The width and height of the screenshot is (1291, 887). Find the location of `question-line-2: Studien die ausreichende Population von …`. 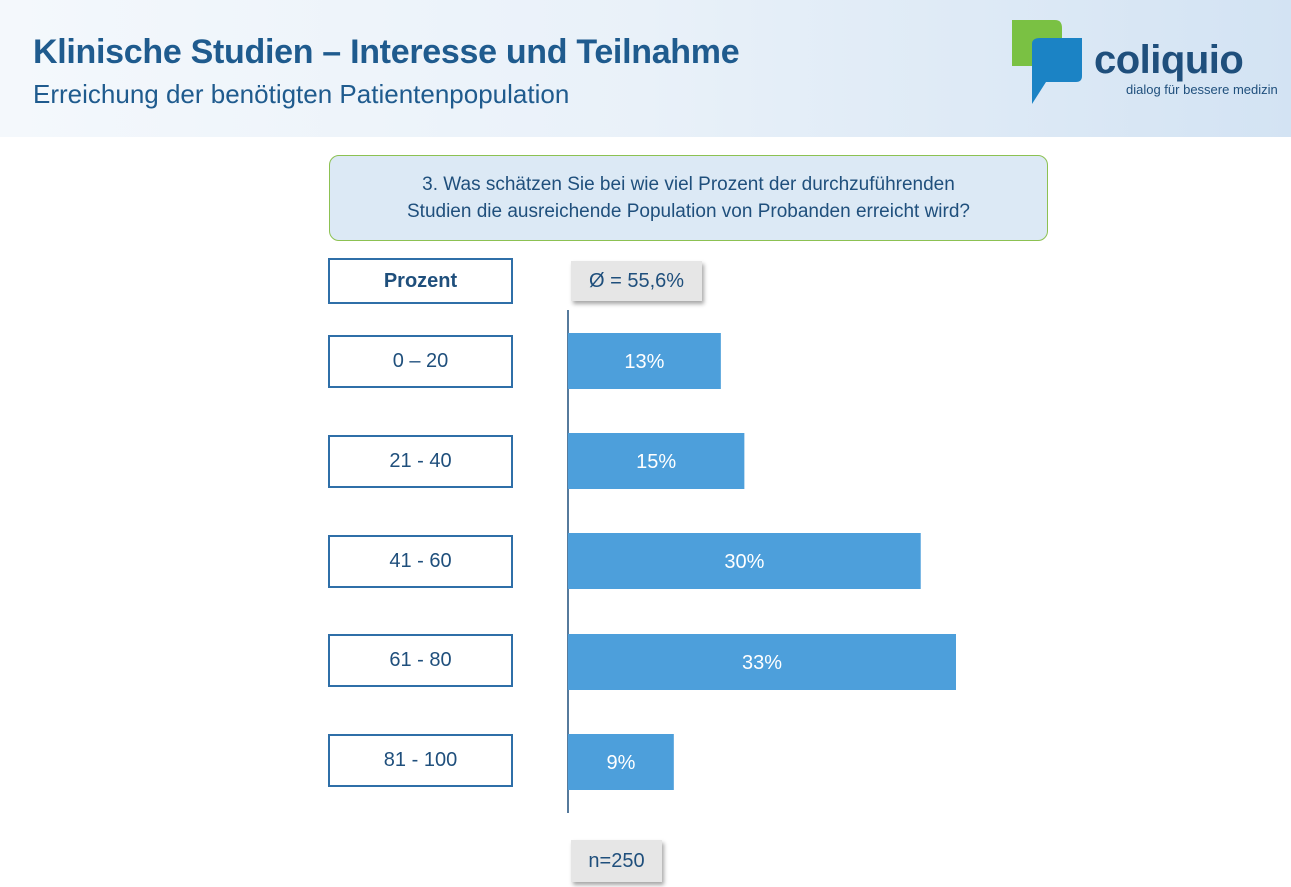

question-line-2: Studien die ausreichende Population von … is located at coordinates (688, 211).